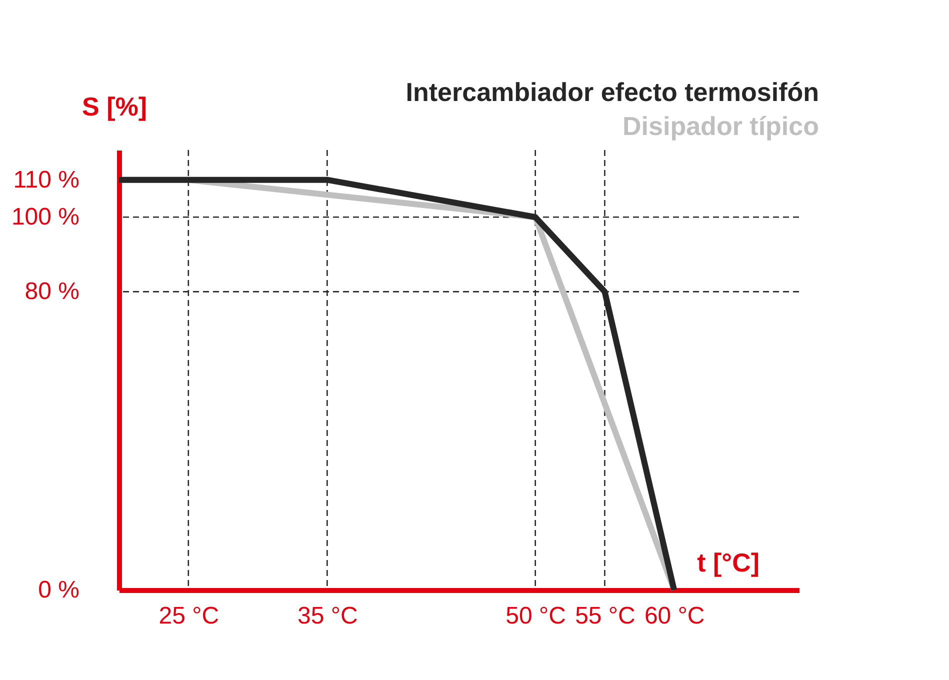  Describe the element at coordinates (189, 616) in the screenshot. I see `x-tick-label: 25 °C` at that location.